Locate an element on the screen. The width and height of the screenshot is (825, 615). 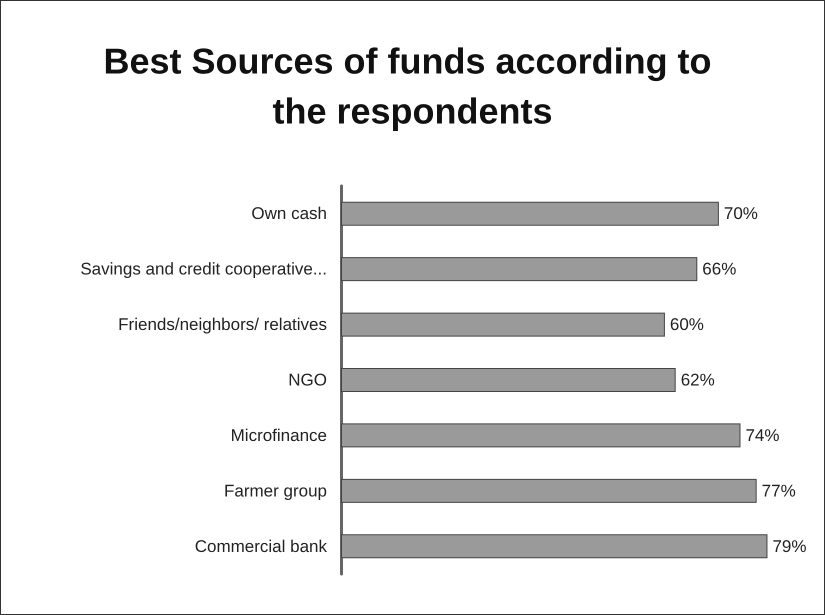
data-label: 66% is located at coordinates (719, 269).